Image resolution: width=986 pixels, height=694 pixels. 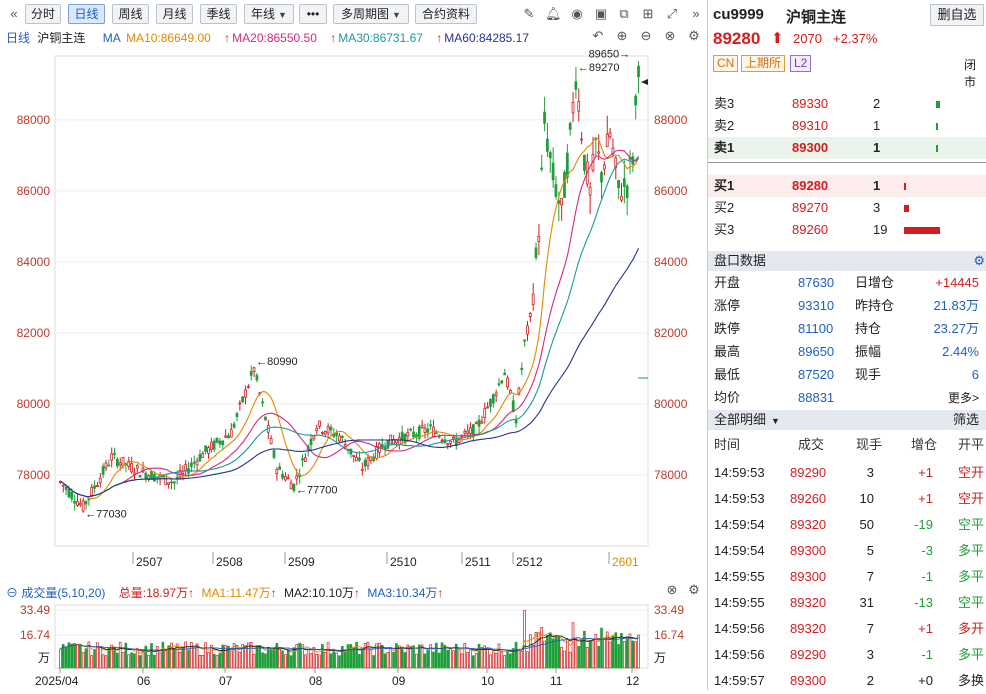 I want to click on orderbook-buy-row: 买1 89280 1, so click(x=847, y=186).